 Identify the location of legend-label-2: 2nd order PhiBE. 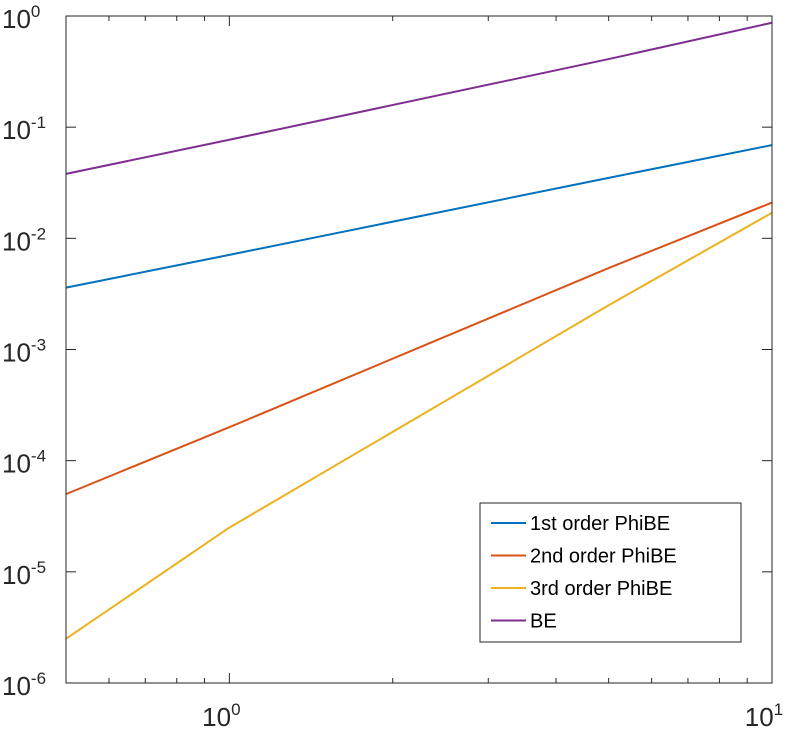
(603, 557).